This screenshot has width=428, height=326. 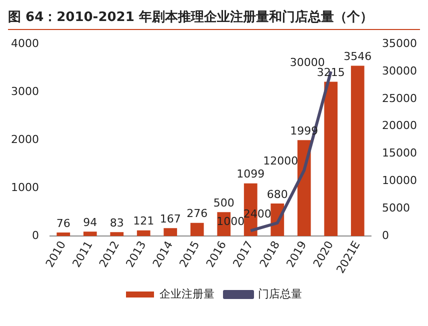 What do you see at coordinates (24, 91) in the screenshot?
I see `y-tick-label: 3000` at bounding box center [24, 91].